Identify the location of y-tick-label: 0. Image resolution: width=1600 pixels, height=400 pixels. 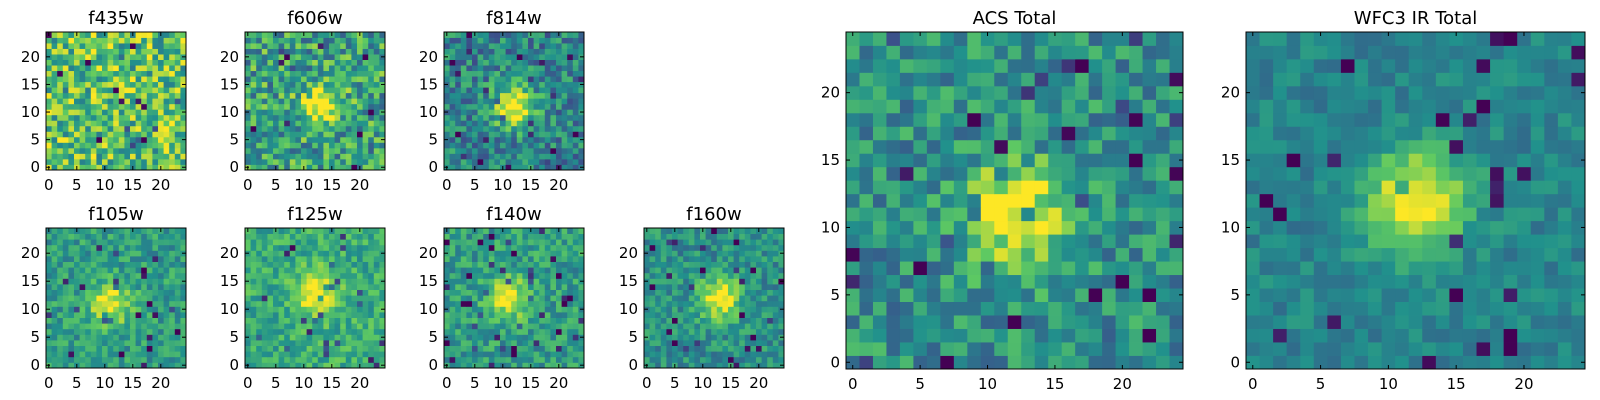
(234, 167).